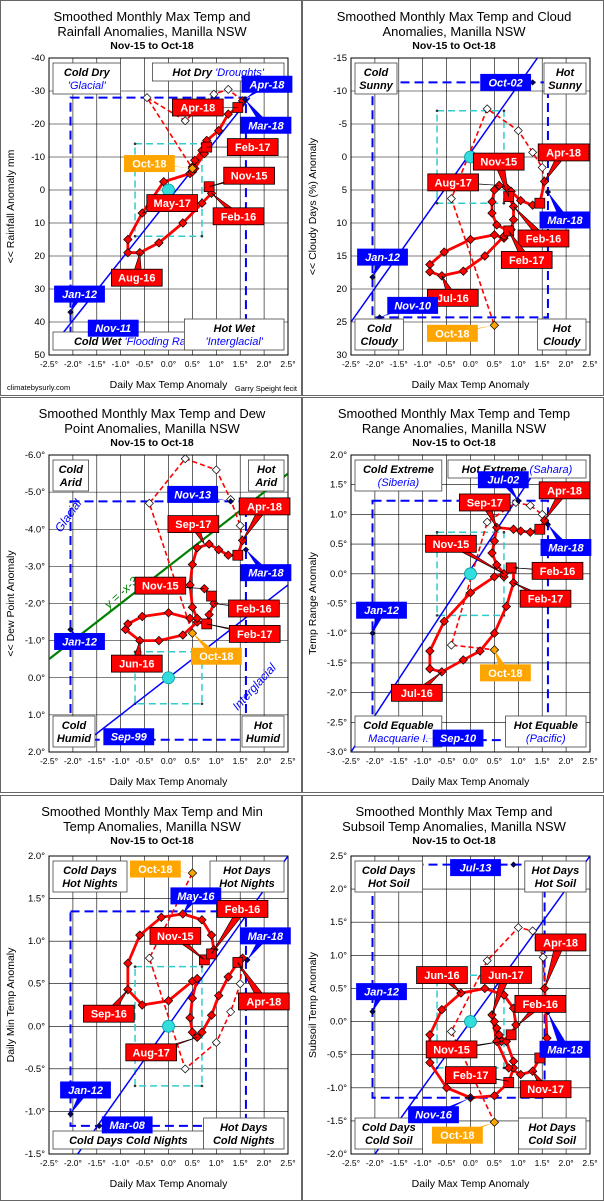  I want to click on callout-label: Mar-18, so click(266, 937).